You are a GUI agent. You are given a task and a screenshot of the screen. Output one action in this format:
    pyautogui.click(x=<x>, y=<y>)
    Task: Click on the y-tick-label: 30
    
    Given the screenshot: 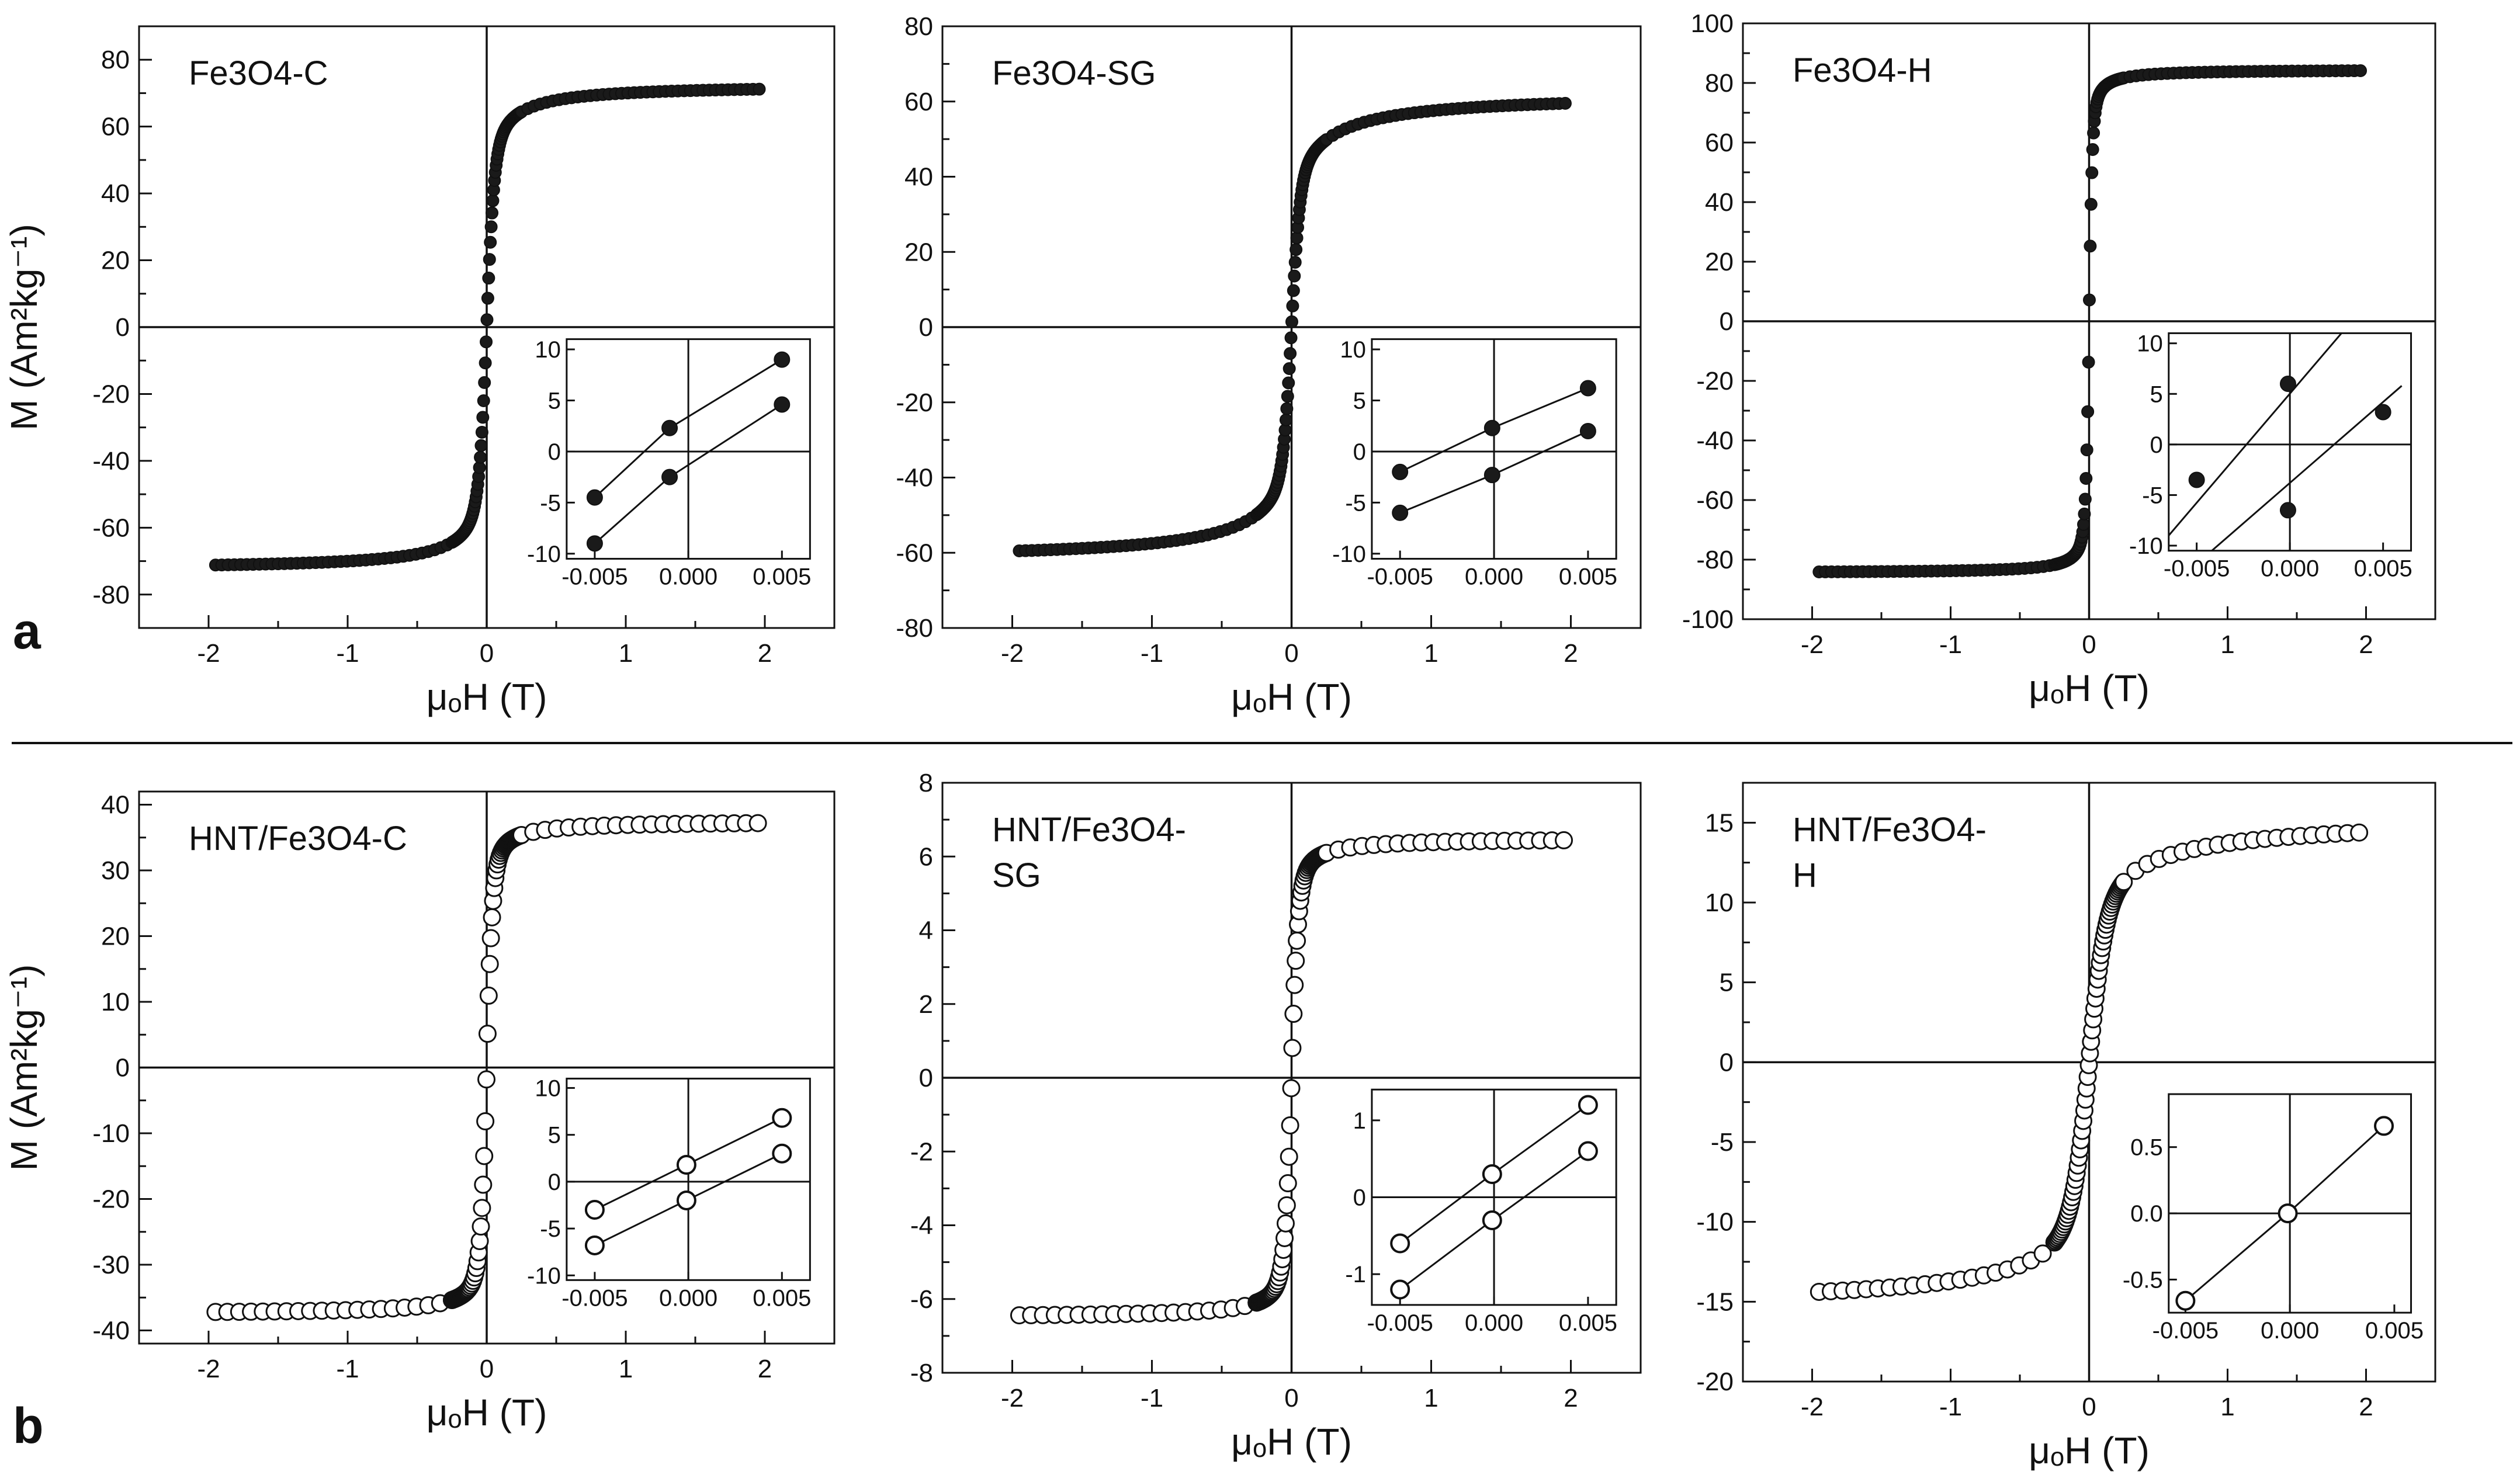 What is the action you would take?
    pyautogui.click(x=115, y=870)
    